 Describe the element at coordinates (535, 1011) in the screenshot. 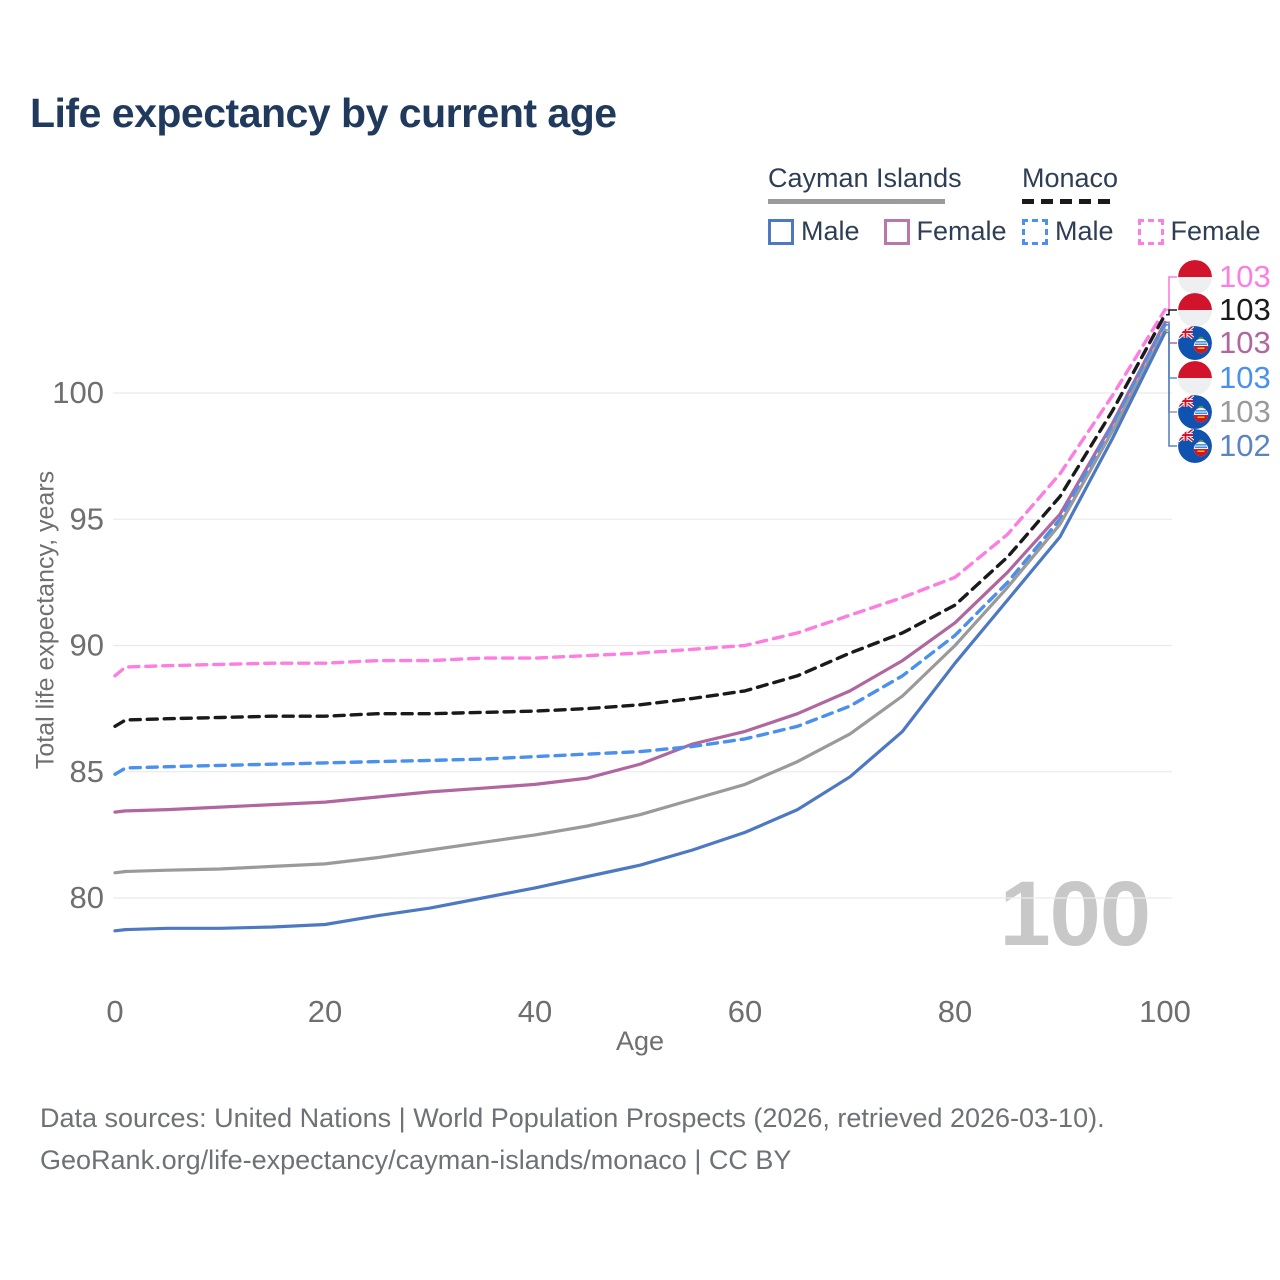

I see `x-tick-label: 40` at that location.